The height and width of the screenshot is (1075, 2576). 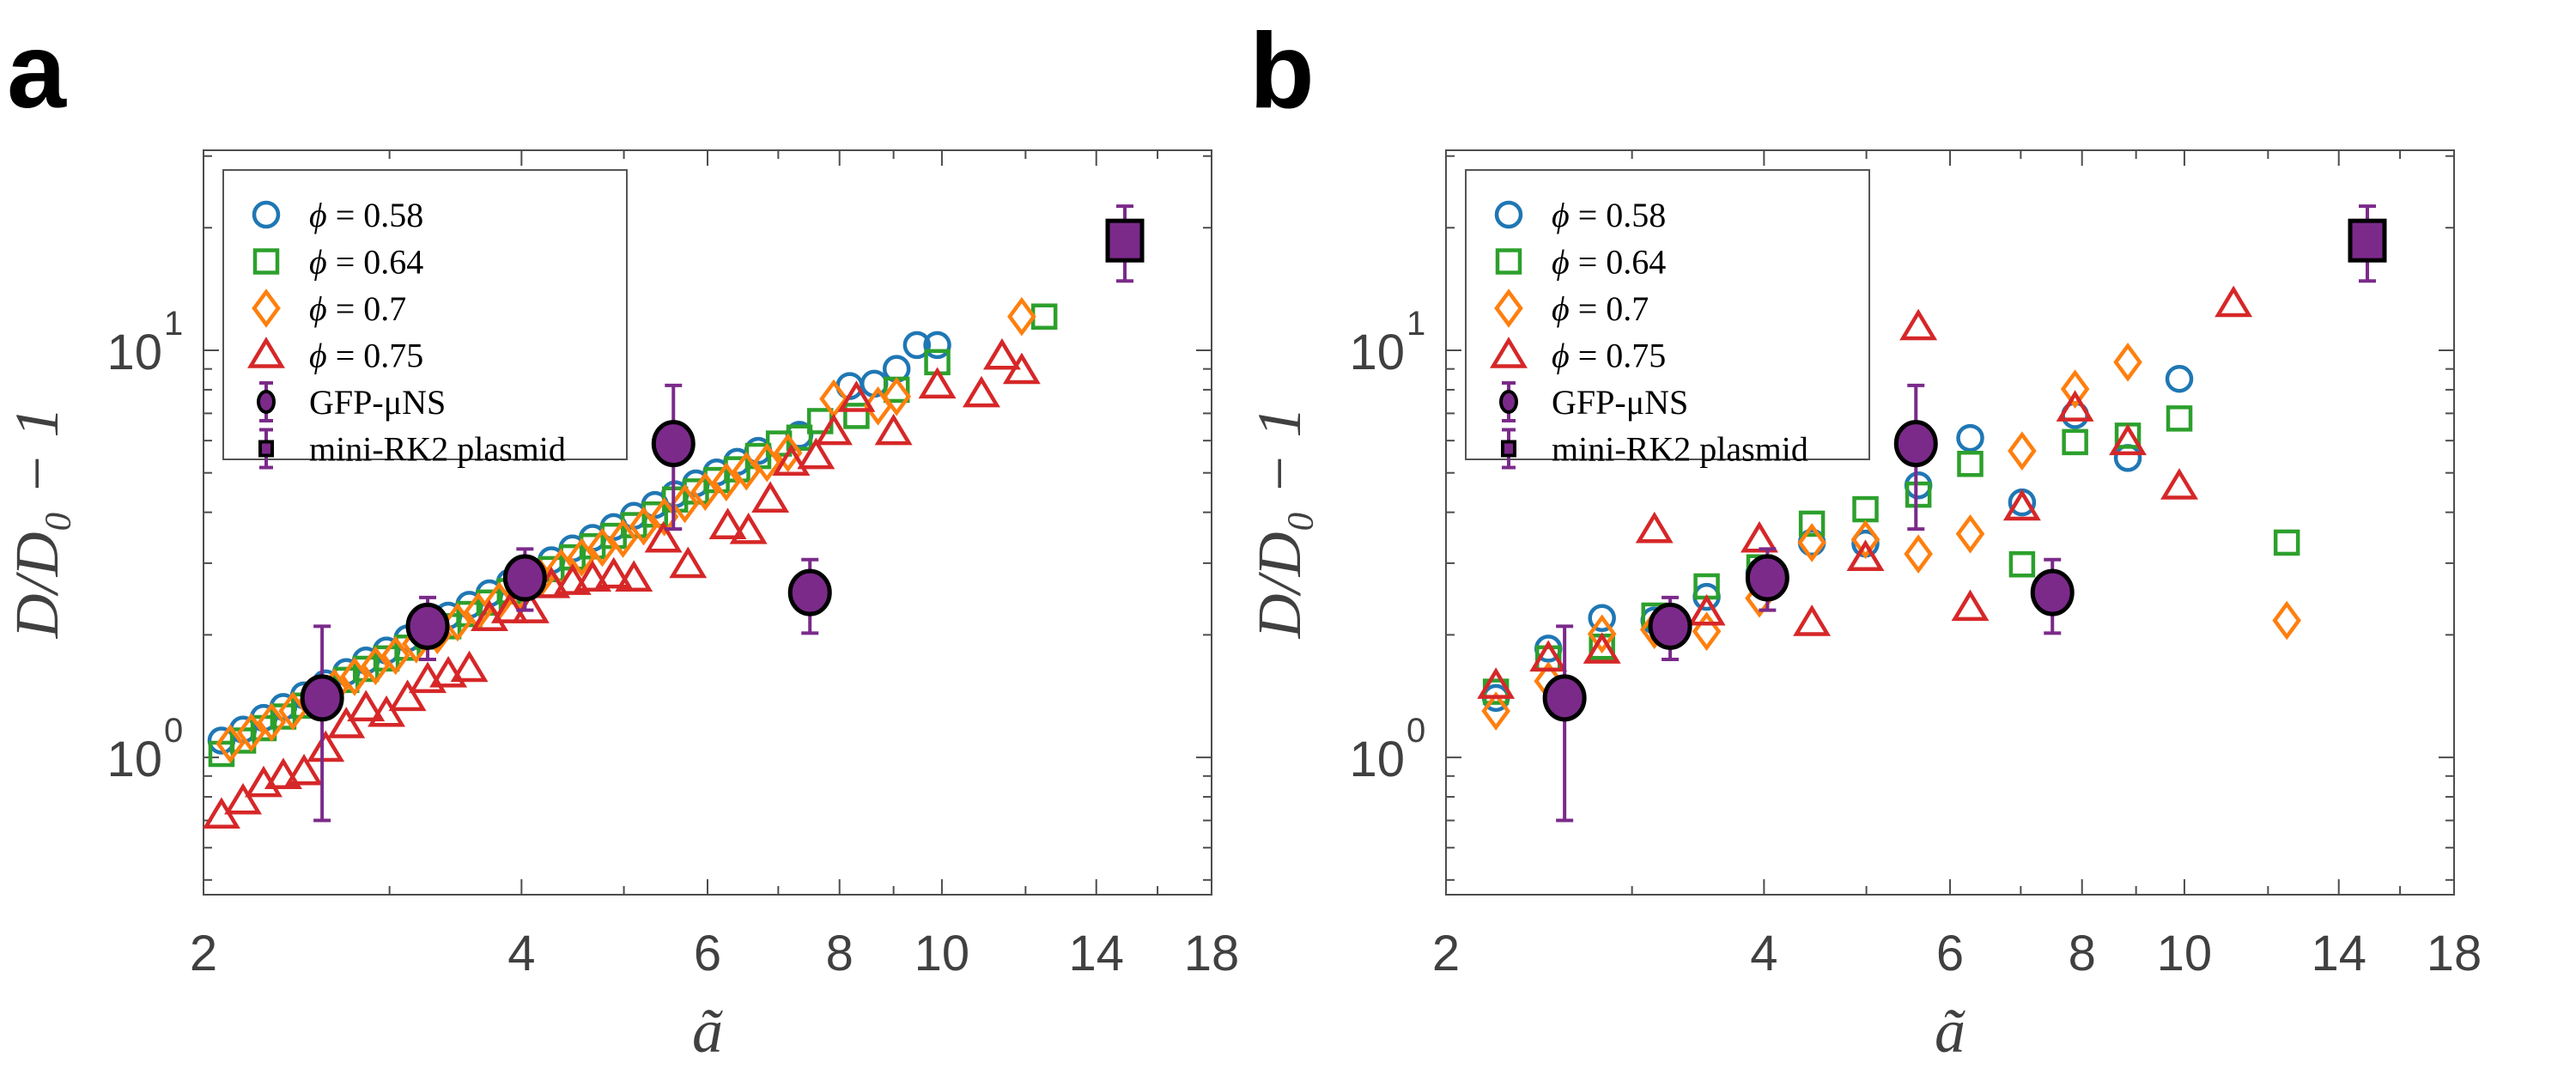 I want to click on legend-entry-label: ϕ = 0.75, so click(x=366, y=356).